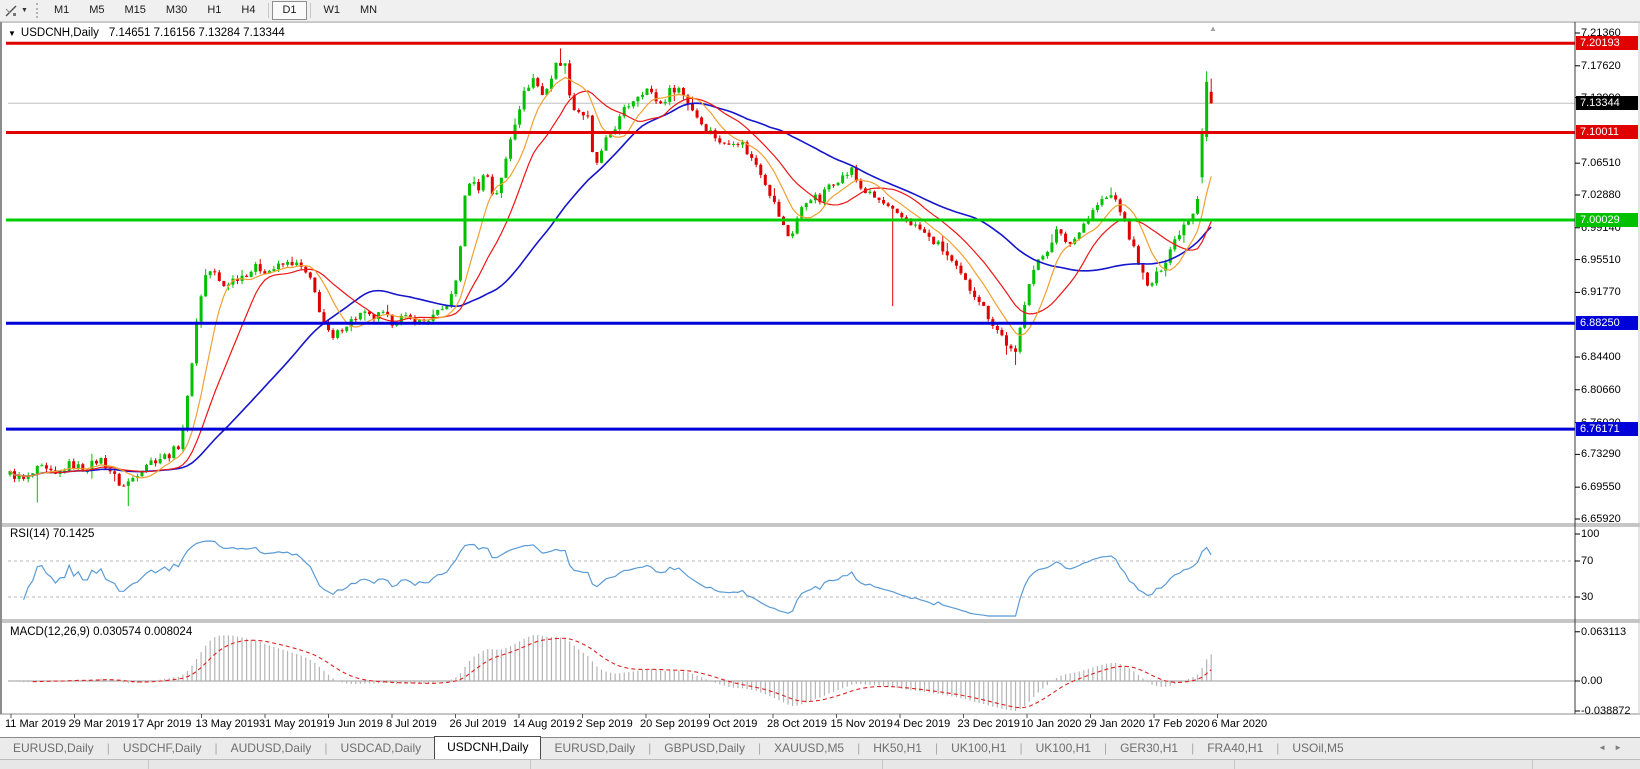 The image size is (1640, 769). What do you see at coordinates (1051, 724) in the screenshot?
I see `date-label: 10 Jan 2020` at bounding box center [1051, 724].